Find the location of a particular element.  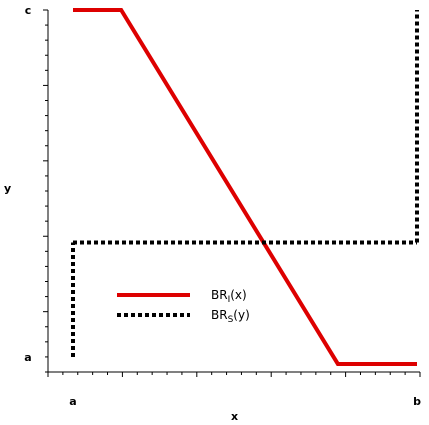

x-tick-label: a is located at coordinates (72, 401).